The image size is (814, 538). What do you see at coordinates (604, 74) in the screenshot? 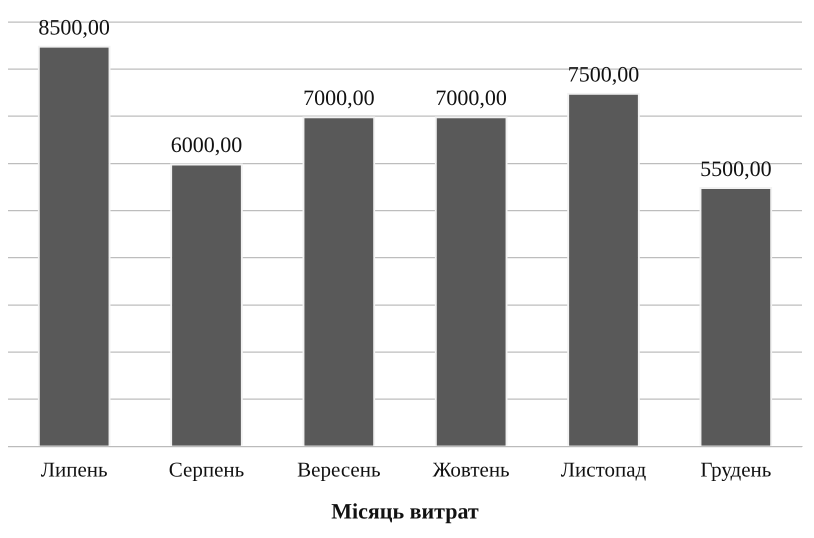
I see `data-label: 7500,00` at bounding box center [604, 74].